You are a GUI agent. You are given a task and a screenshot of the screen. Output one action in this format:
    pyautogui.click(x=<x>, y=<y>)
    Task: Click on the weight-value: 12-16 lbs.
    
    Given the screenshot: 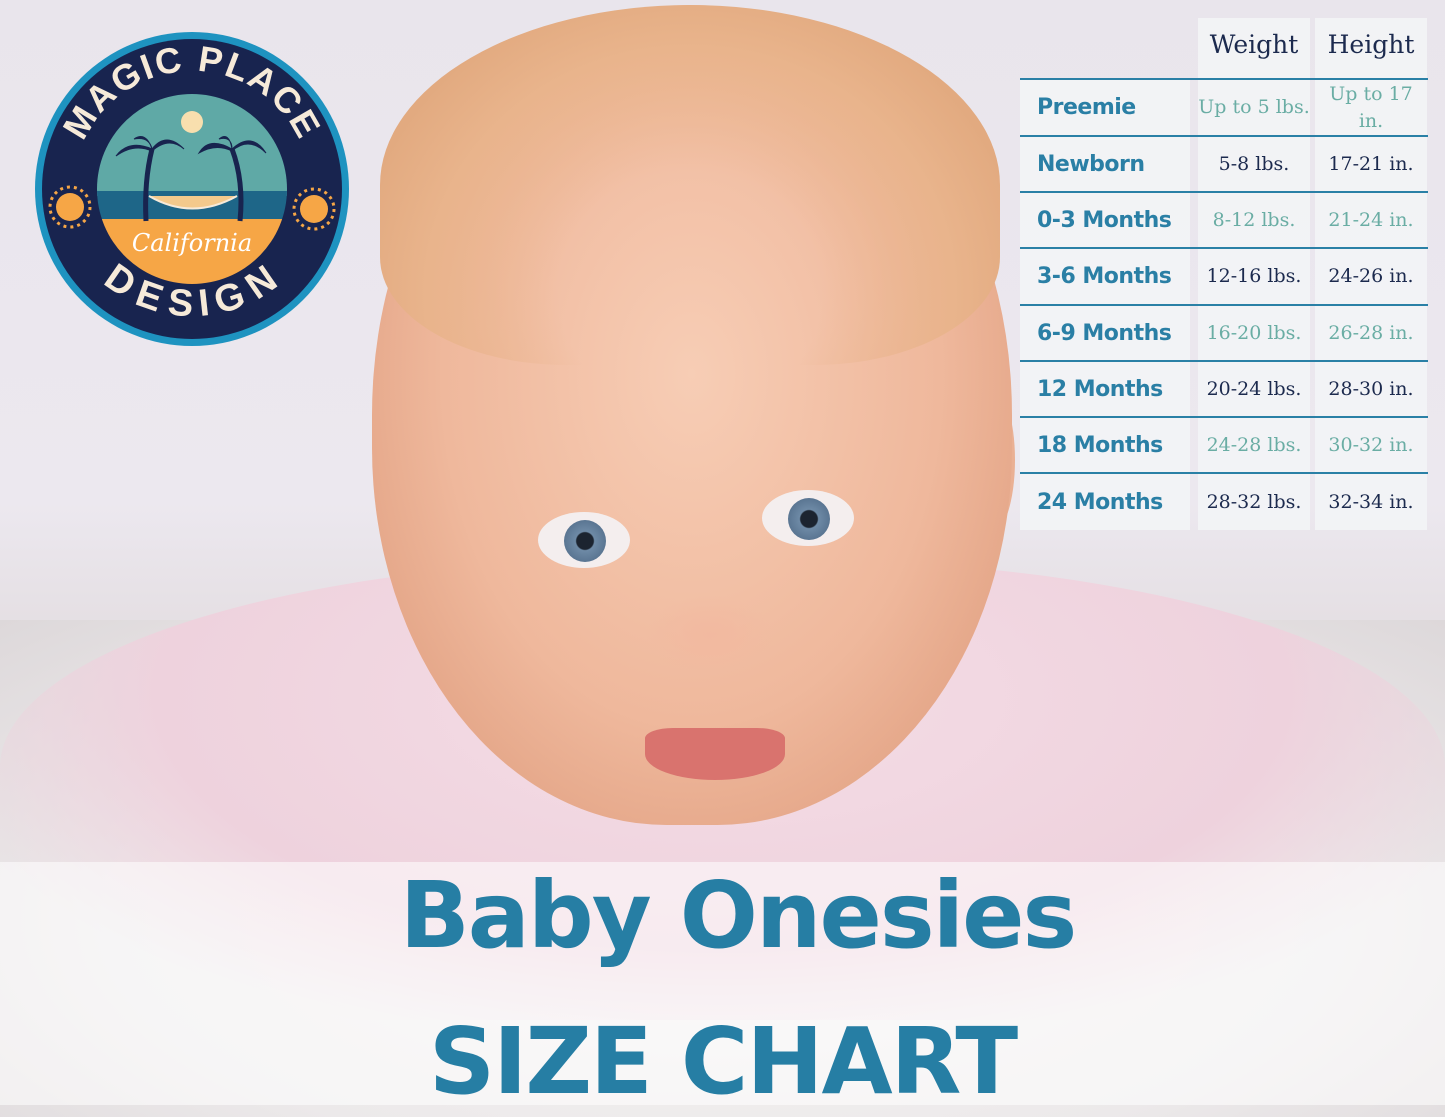 What is the action you would take?
    pyautogui.click(x=1254, y=276)
    